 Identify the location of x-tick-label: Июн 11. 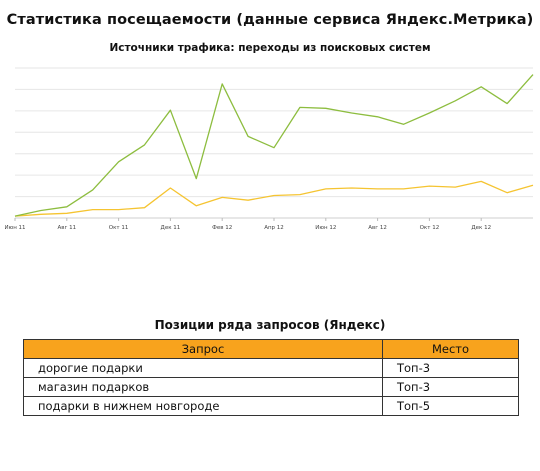
(14, 228).